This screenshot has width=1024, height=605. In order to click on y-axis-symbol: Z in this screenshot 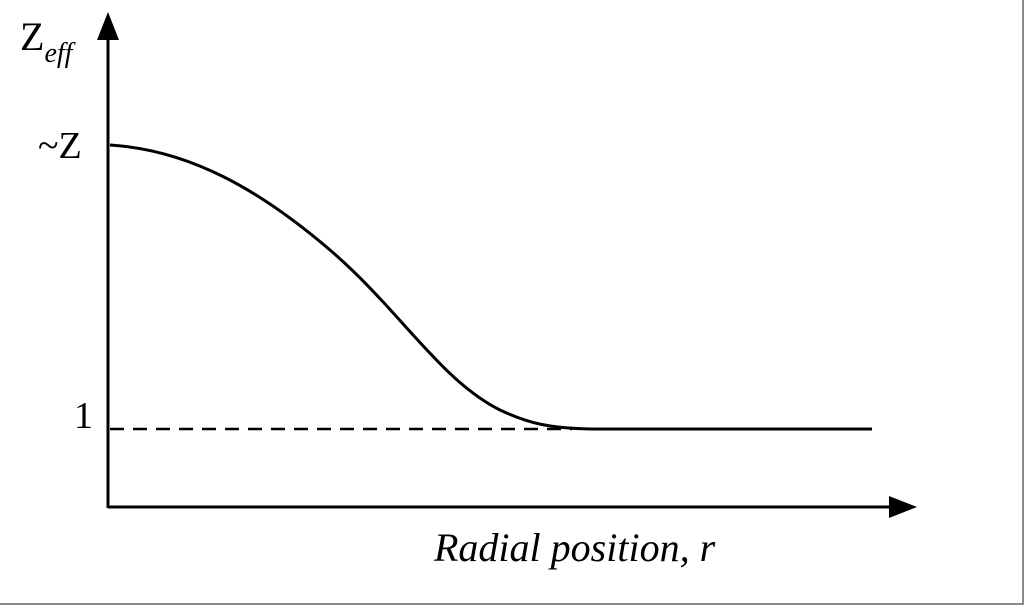, I will do `click(32, 36)`.